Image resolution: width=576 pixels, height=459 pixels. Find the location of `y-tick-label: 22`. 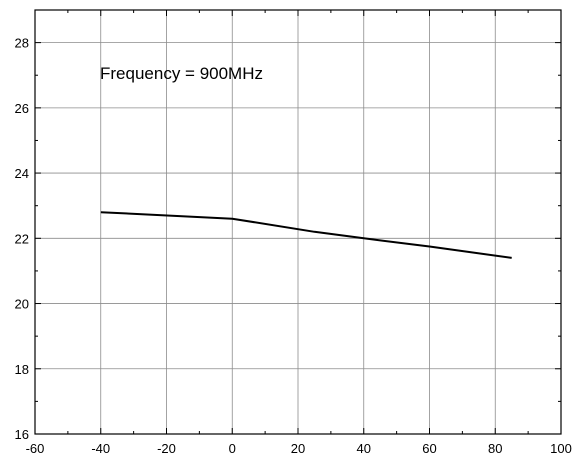

y-tick-label: 22 is located at coordinates (22, 238).